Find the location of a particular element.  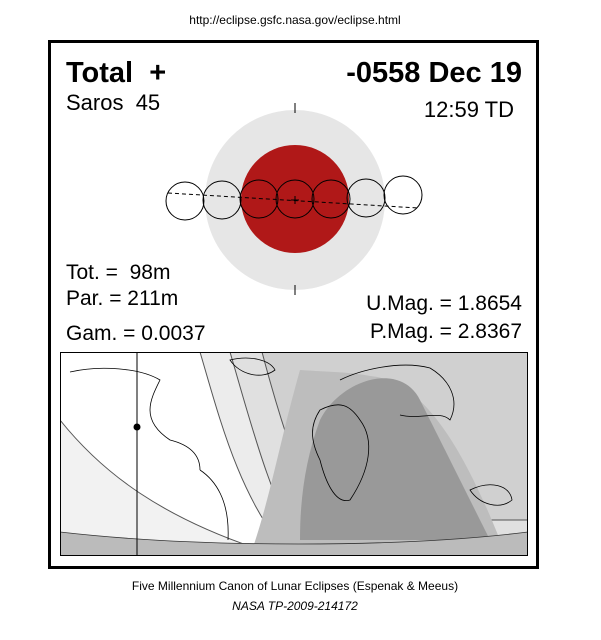

saros: Saros 45 is located at coordinates (113, 102).